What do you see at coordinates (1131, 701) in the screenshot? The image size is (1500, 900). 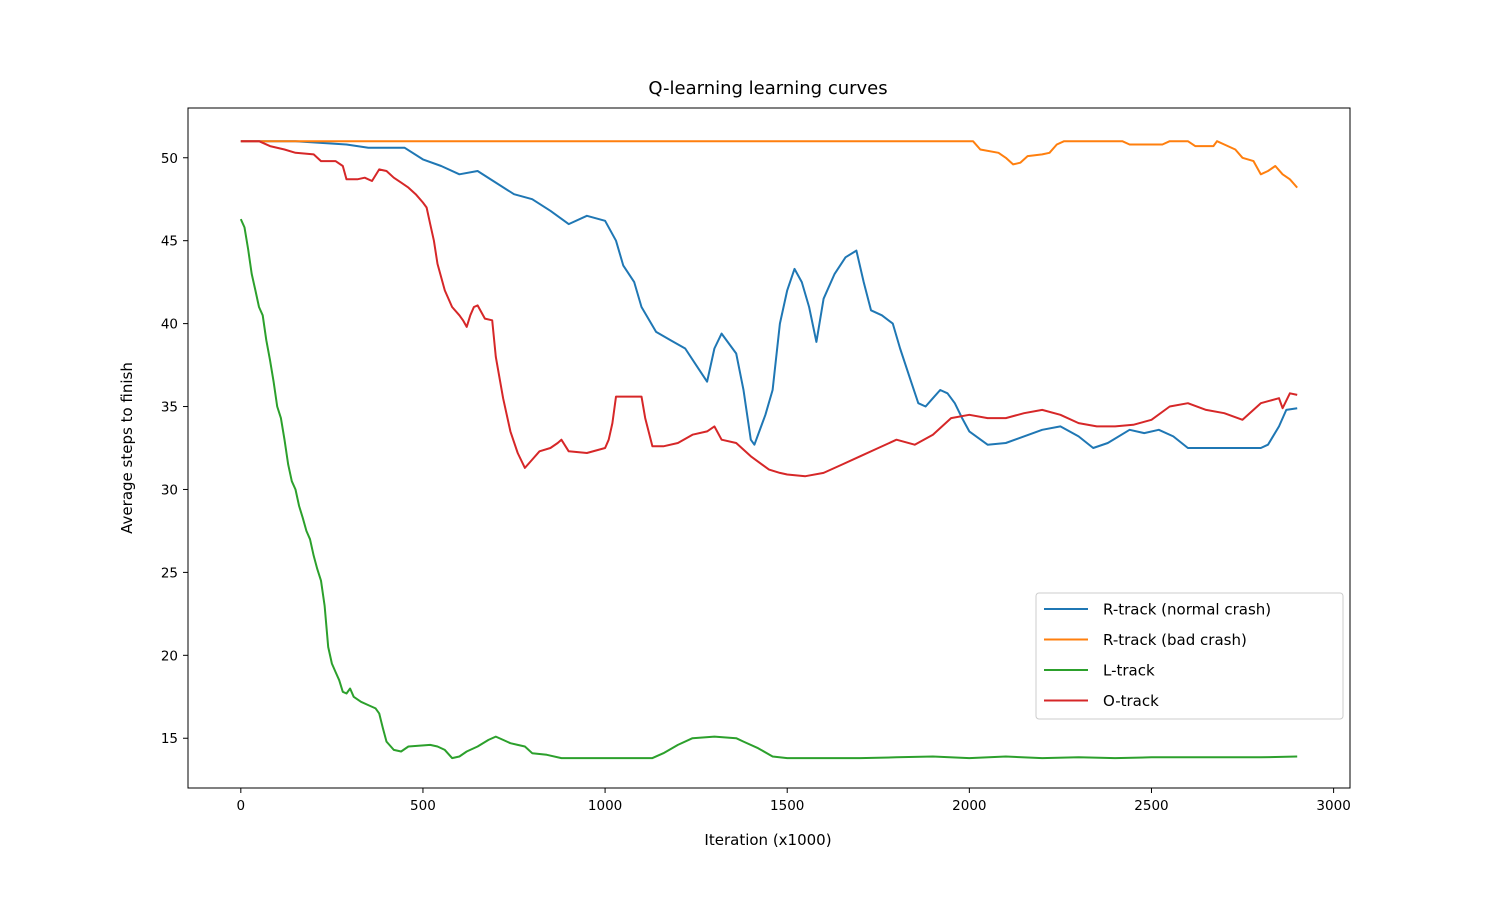 I see `legend-label: O-track` at bounding box center [1131, 701].